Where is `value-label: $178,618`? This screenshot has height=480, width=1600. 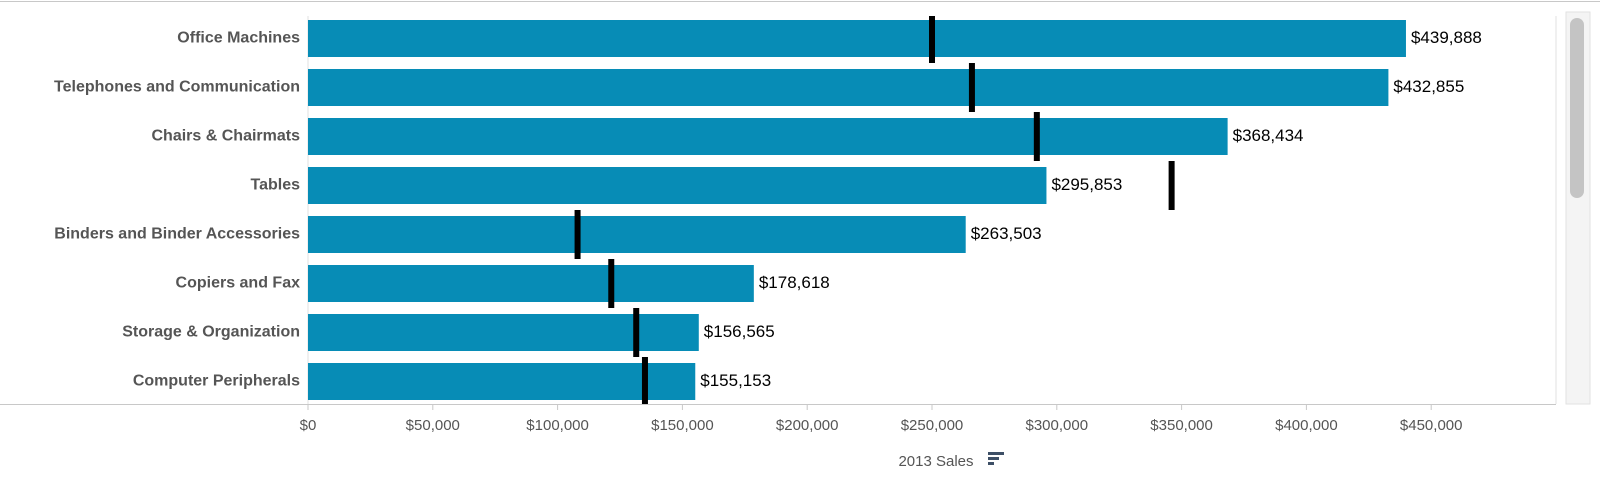
value-label: $178,618 is located at coordinates (794, 282).